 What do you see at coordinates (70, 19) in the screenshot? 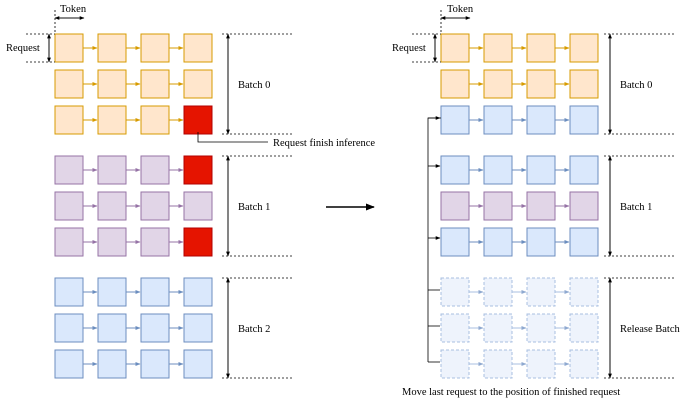
I see `token-dimension-left: Token` at bounding box center [70, 19].